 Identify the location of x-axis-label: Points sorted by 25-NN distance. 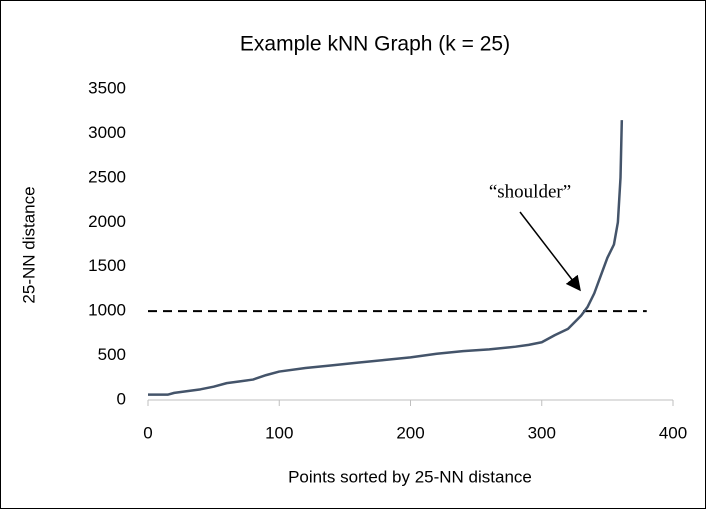
(410, 476).